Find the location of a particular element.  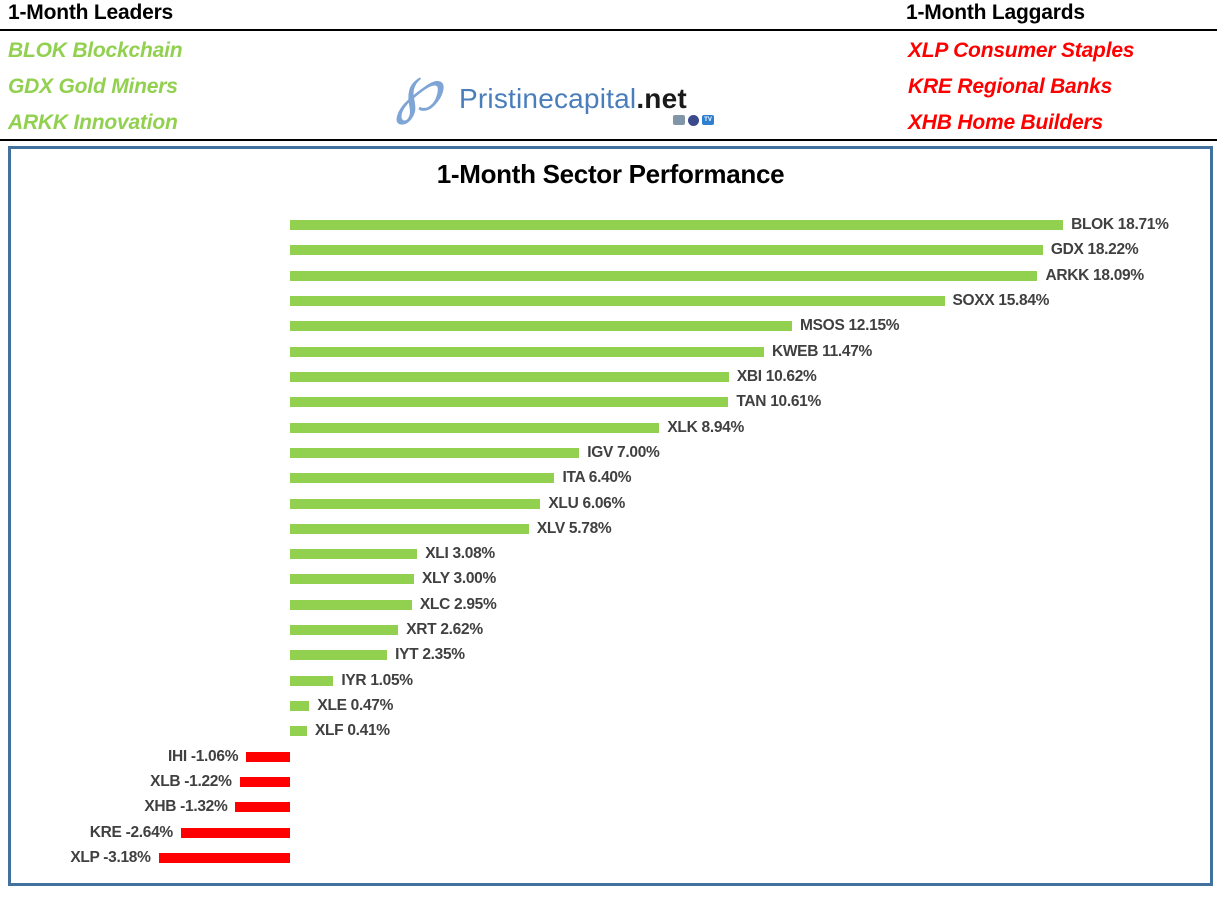

script-p-monogram-icon: ℘ is located at coordinates (418, 87).